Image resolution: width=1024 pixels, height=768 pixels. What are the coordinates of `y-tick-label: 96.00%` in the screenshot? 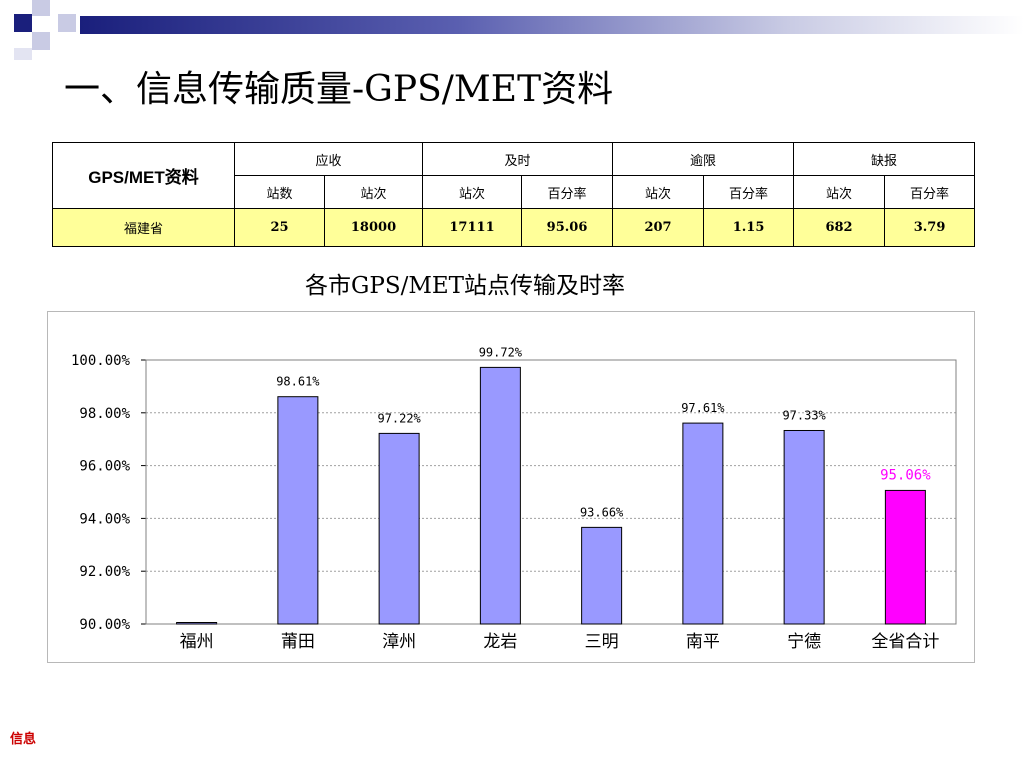 It's located at (104, 467).